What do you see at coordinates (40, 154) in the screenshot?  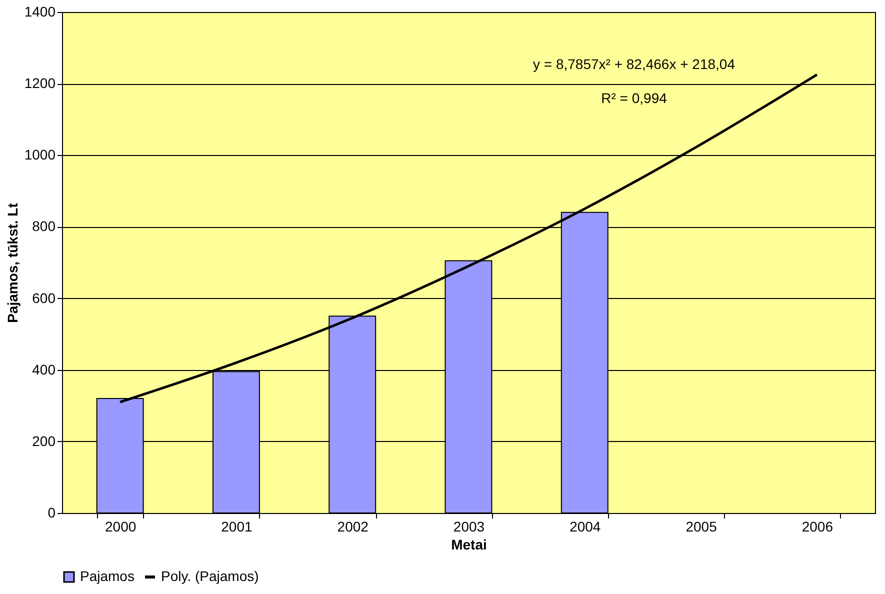 I see `y-tick-label: 1000` at bounding box center [40, 154].